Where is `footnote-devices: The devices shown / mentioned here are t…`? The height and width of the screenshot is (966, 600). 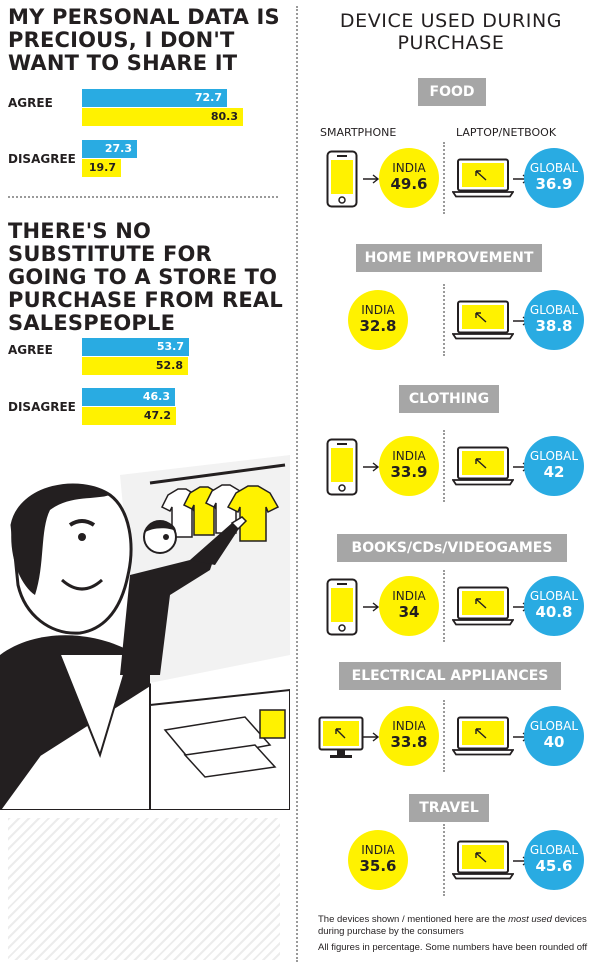 footnote-devices: The devices shown / mentioned here are t… is located at coordinates (458, 926).